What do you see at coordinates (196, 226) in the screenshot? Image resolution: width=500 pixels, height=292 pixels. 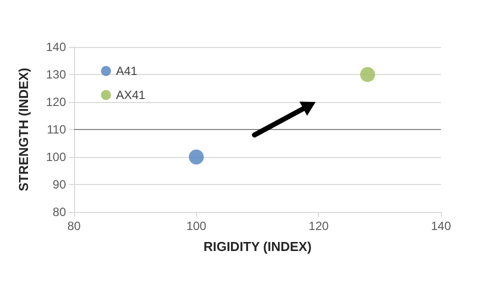 I see `x-tick-label: 100` at bounding box center [196, 226].